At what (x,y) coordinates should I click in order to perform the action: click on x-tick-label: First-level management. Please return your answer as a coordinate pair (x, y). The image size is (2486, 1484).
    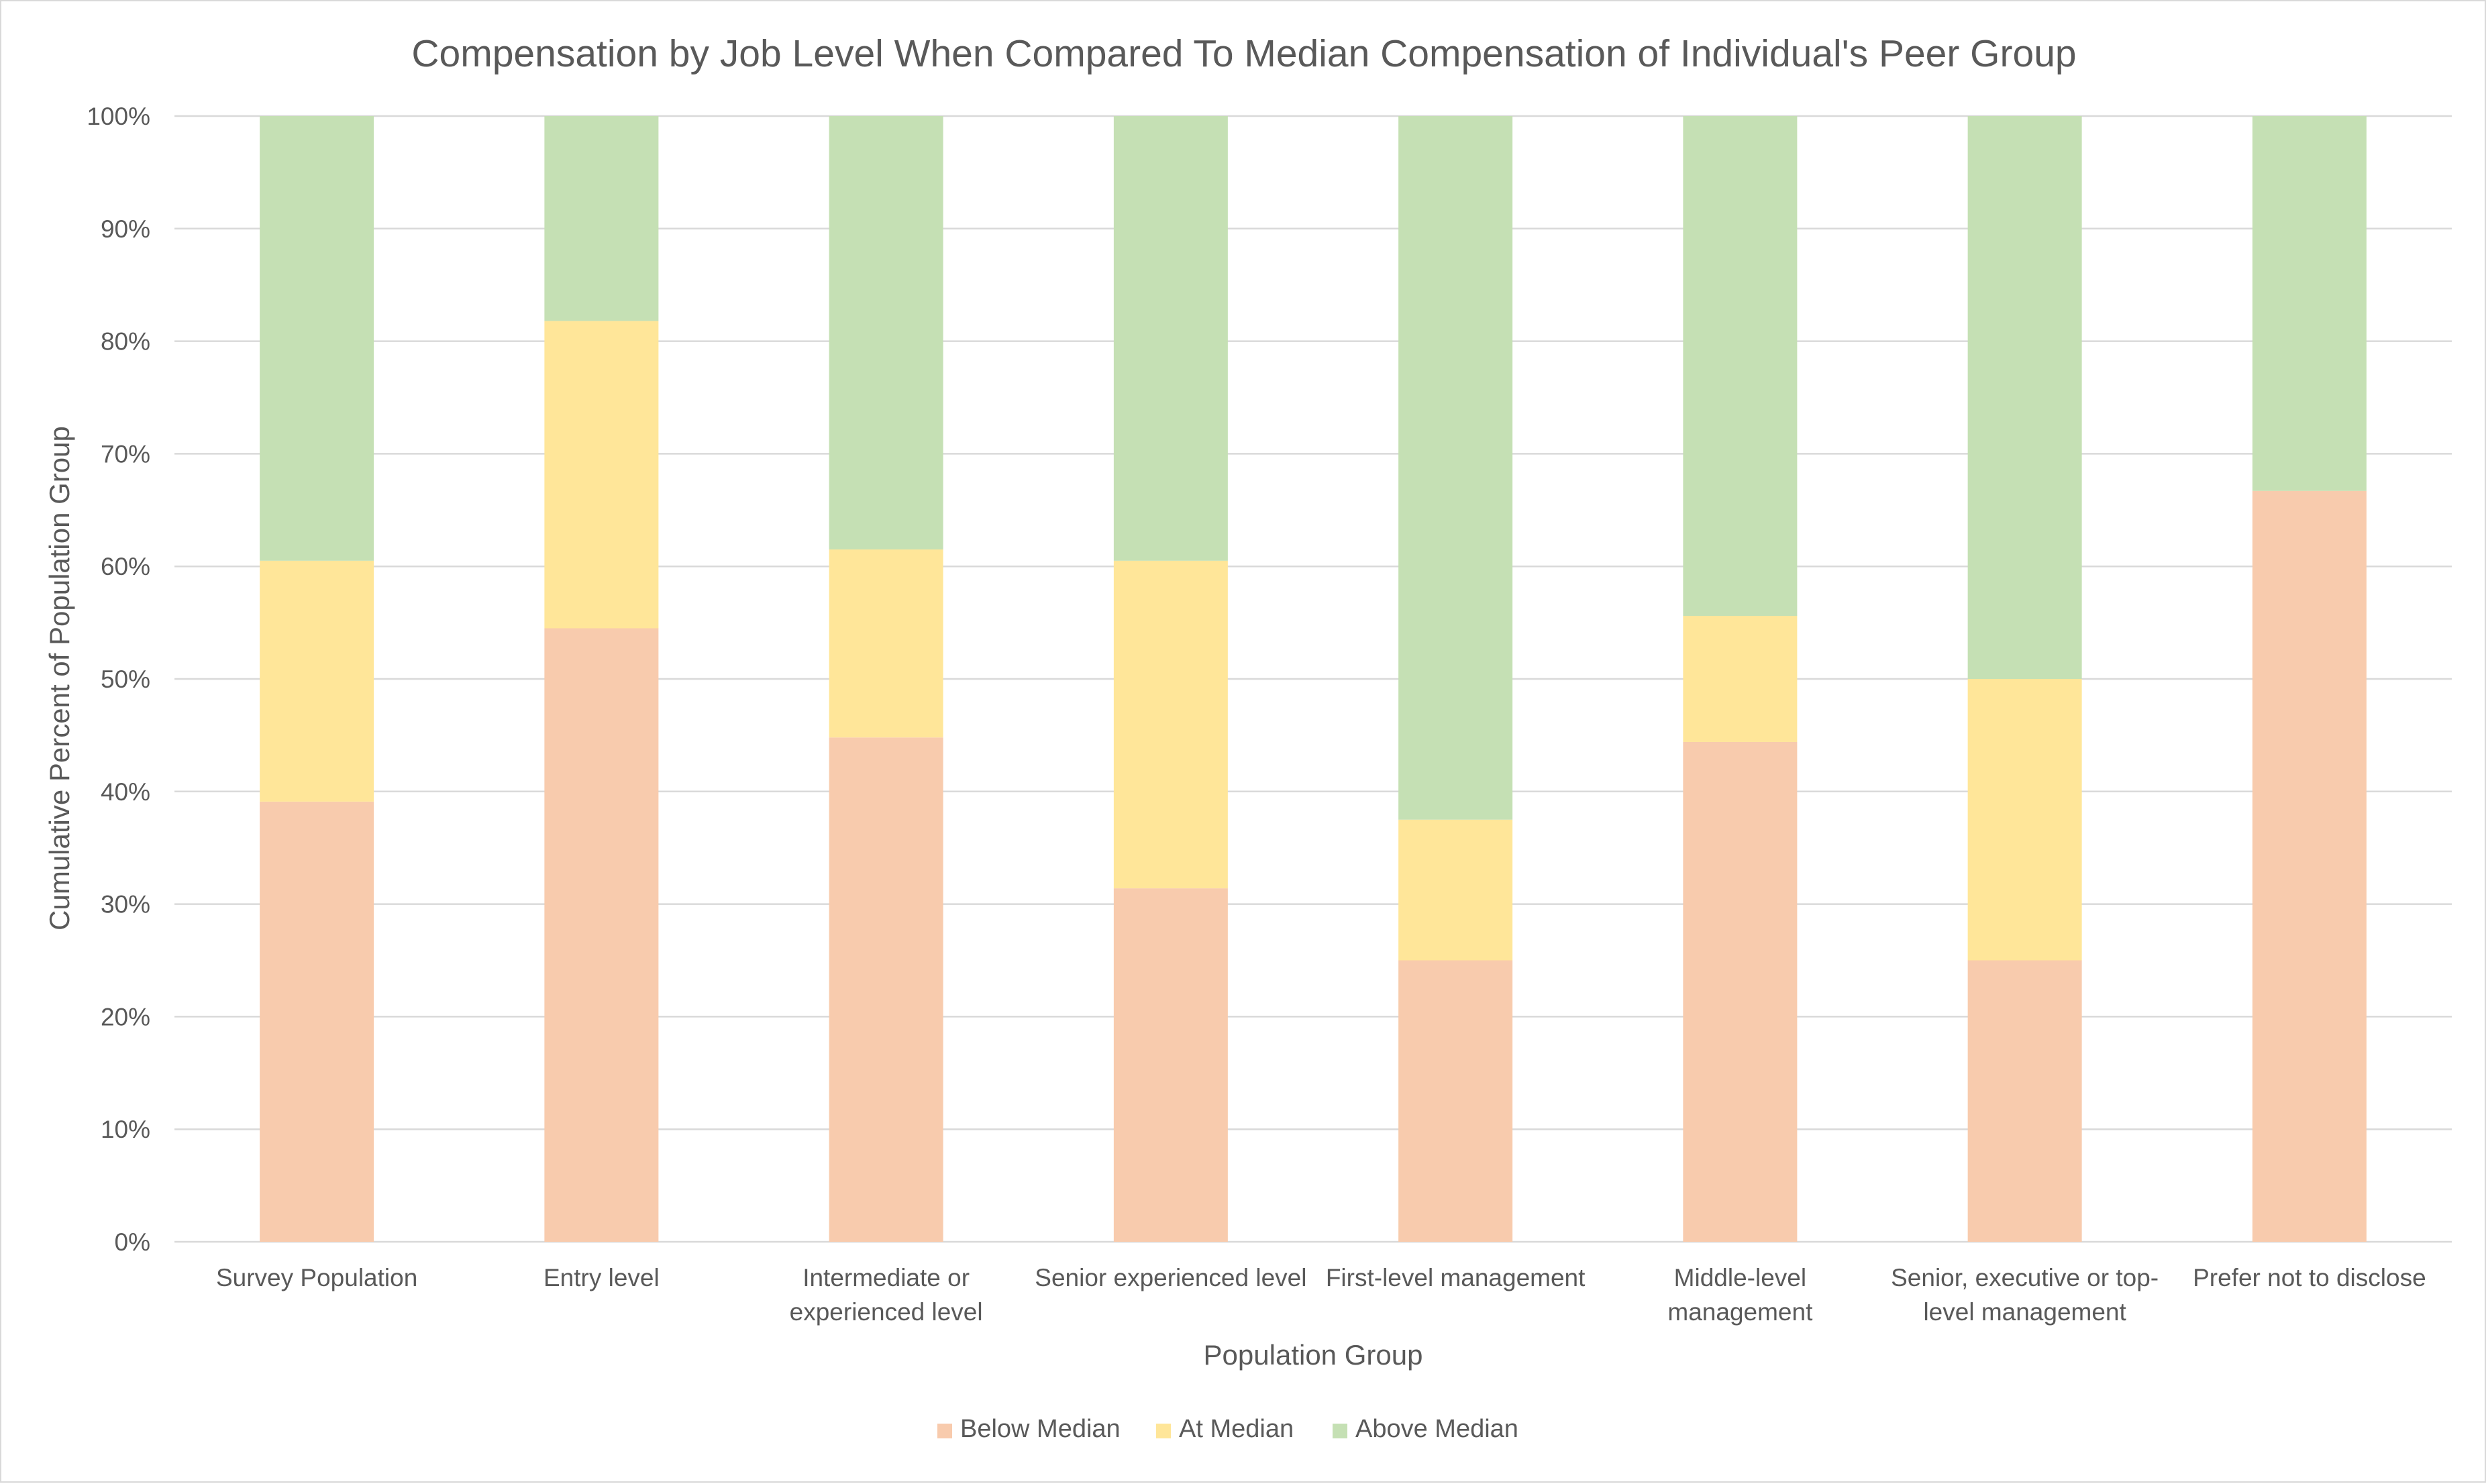
    Looking at the image, I should click on (1456, 1277).